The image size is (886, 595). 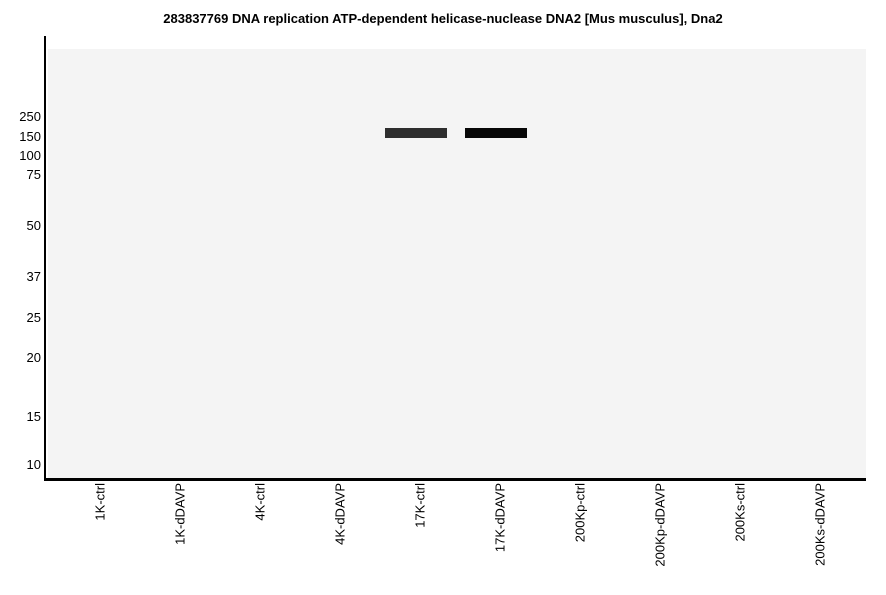 What do you see at coordinates (45, 258) in the screenshot?
I see `y-axis-line` at bounding box center [45, 258].